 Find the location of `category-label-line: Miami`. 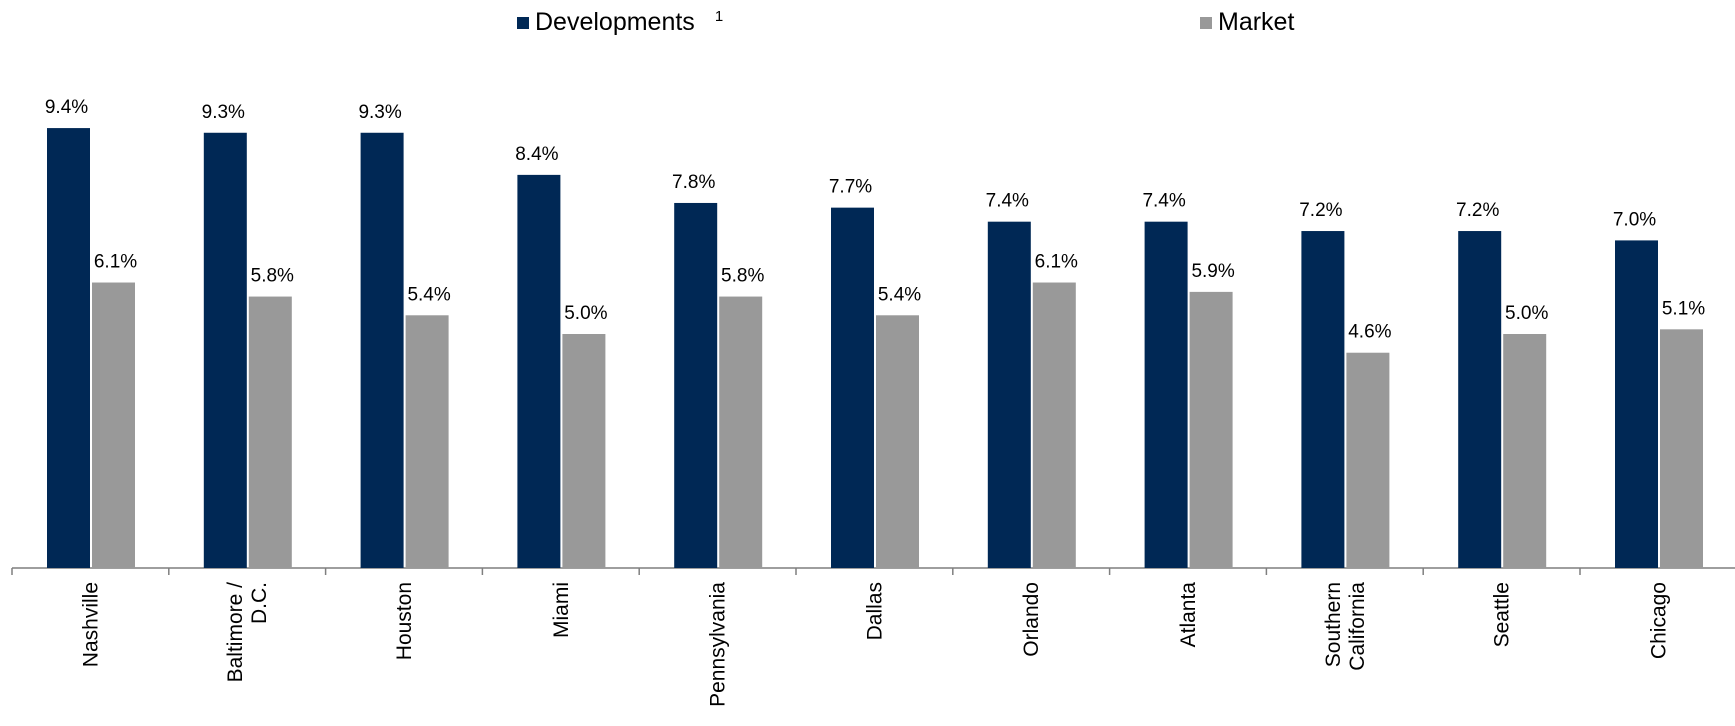

category-label-line: Miami is located at coordinates (561, 610).